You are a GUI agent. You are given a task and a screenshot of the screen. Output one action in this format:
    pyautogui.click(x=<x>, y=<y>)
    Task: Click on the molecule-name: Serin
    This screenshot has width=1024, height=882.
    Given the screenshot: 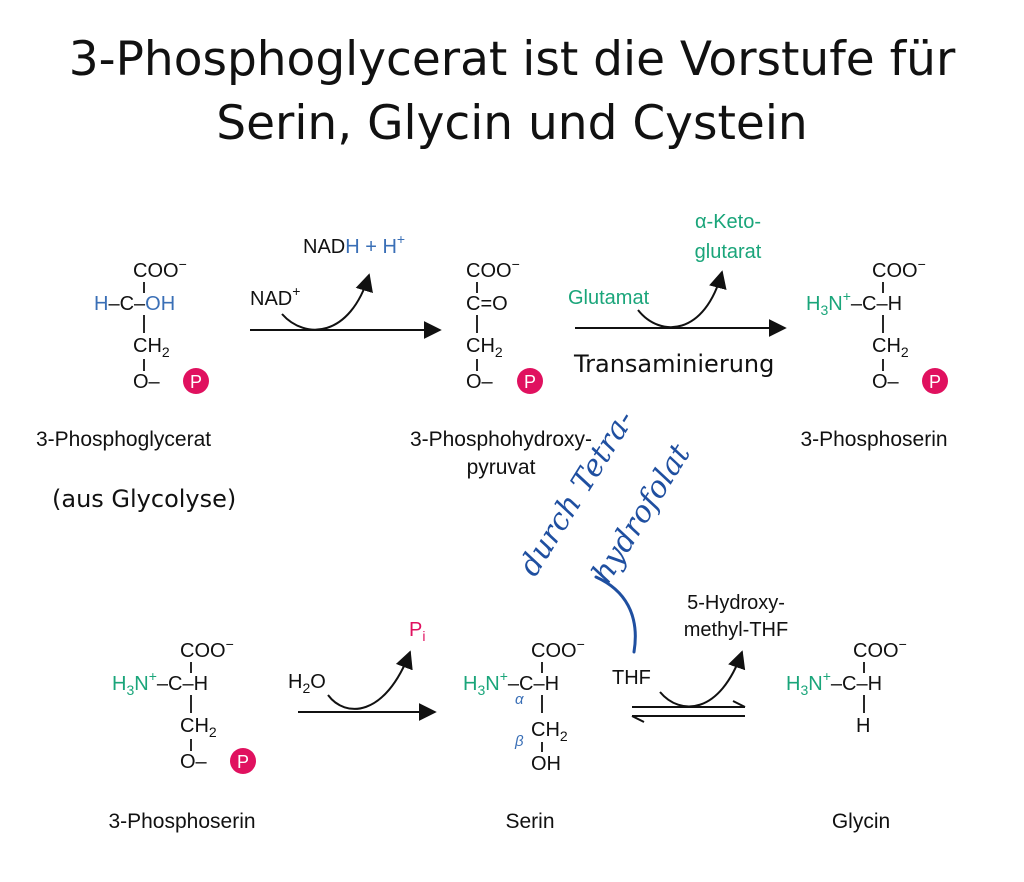 What is the action you would take?
    pyautogui.click(x=529, y=821)
    